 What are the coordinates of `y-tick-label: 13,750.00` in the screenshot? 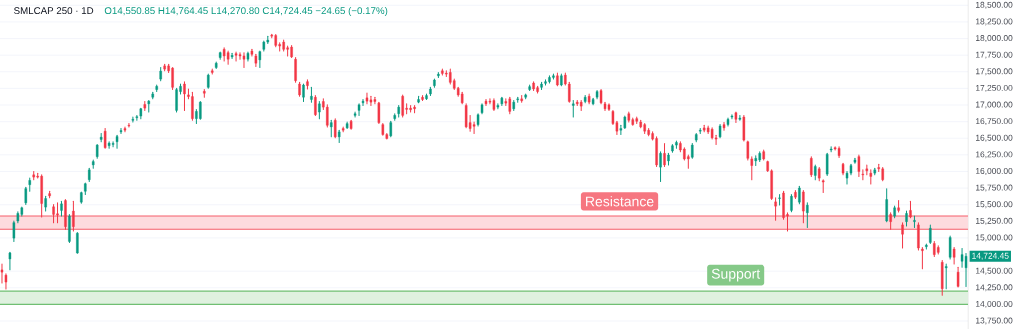 It's located at (994, 321).